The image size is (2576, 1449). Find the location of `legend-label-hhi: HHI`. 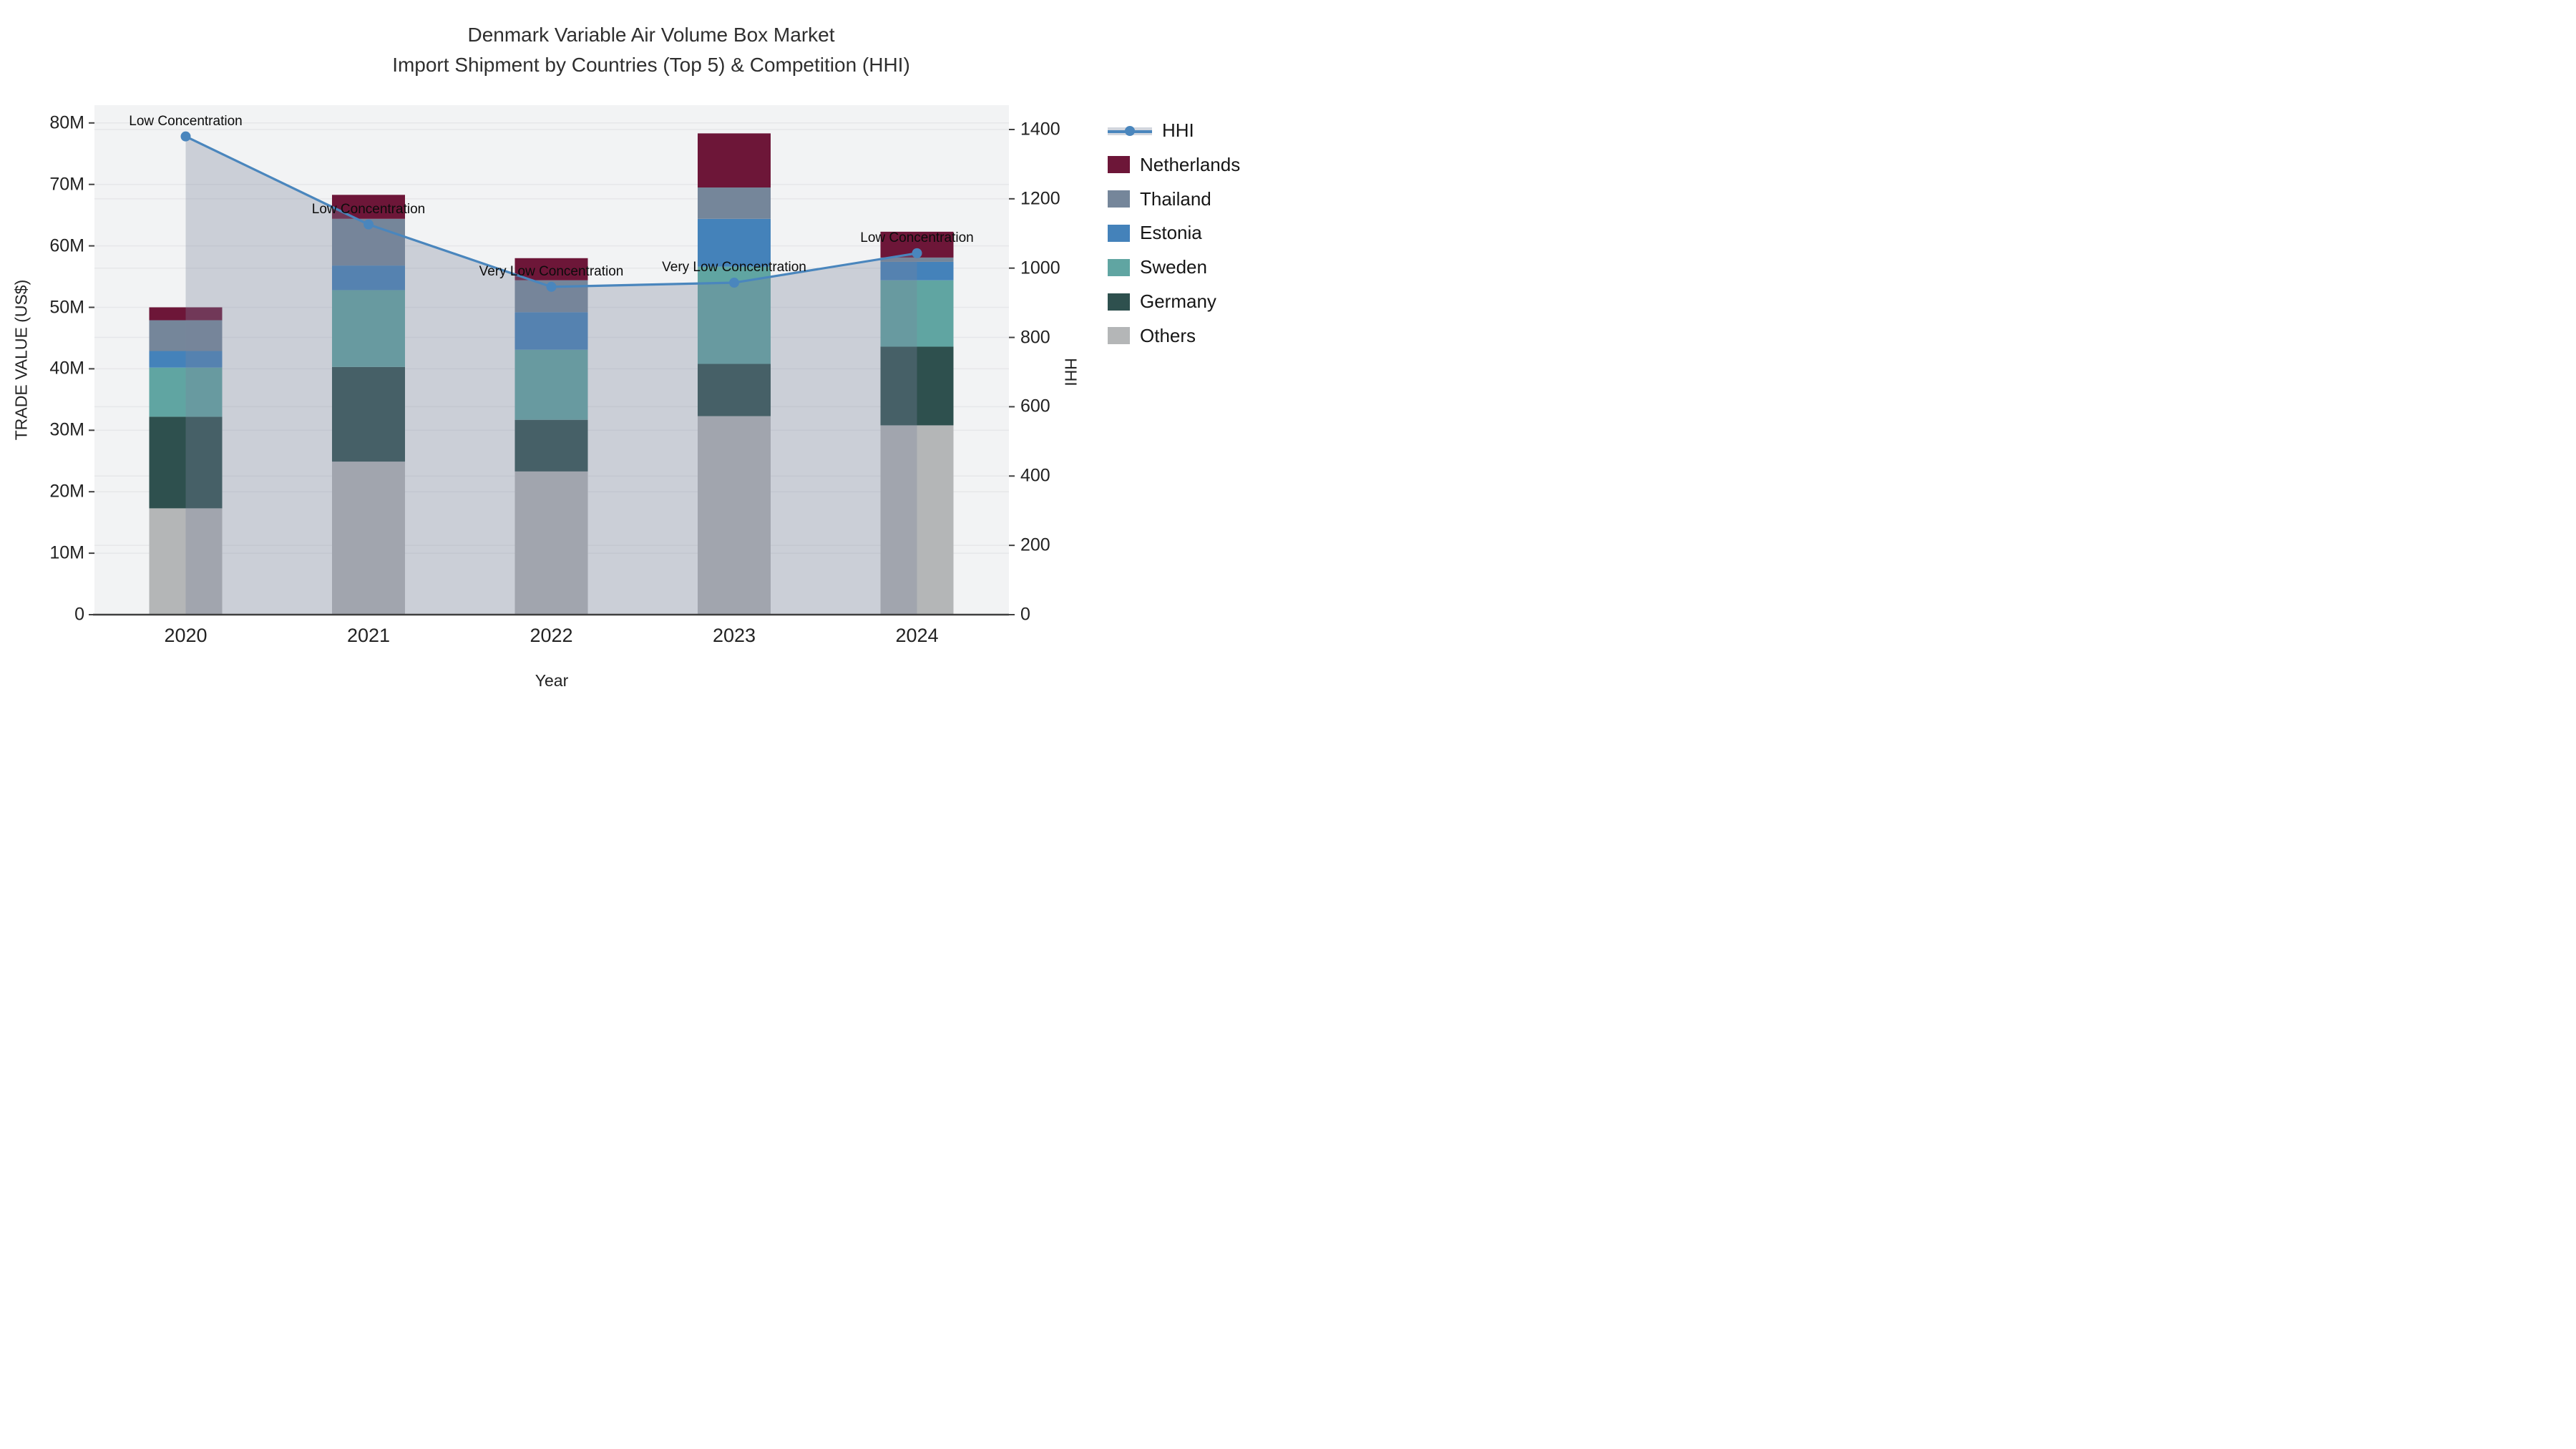

legend-label-hhi: HHI is located at coordinates (1178, 130).